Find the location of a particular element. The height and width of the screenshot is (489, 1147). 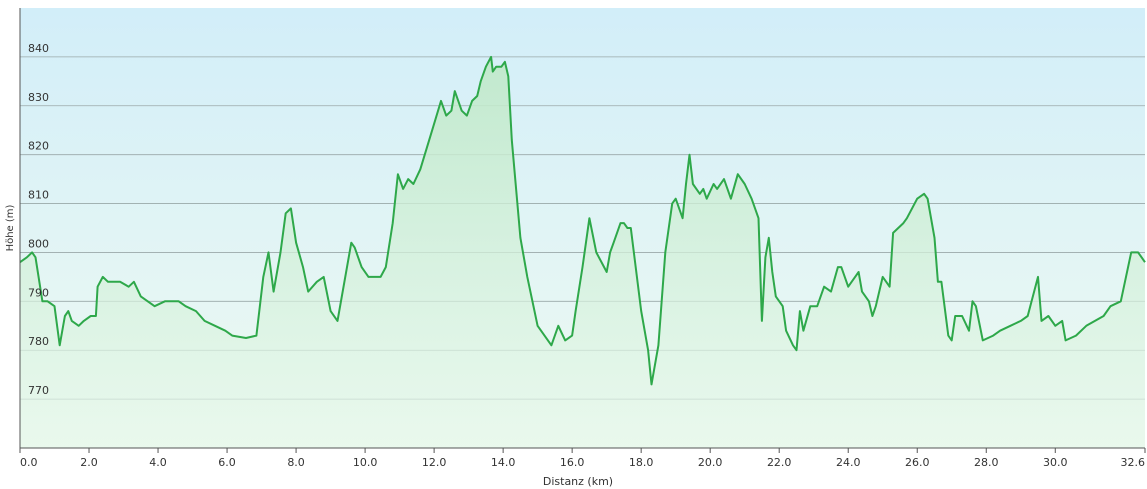

x-tick-label: 4.0 is located at coordinates (158, 462).